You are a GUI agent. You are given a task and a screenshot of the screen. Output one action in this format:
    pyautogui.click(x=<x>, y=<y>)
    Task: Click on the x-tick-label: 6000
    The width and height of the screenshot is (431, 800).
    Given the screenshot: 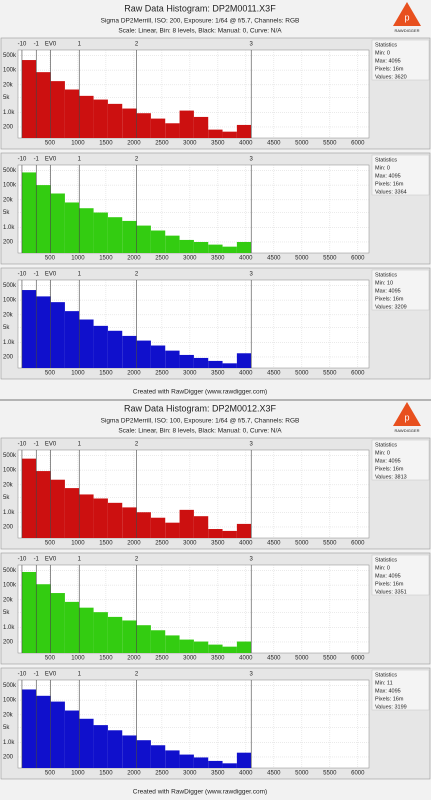 What is the action you would take?
    pyautogui.click(x=358, y=774)
    